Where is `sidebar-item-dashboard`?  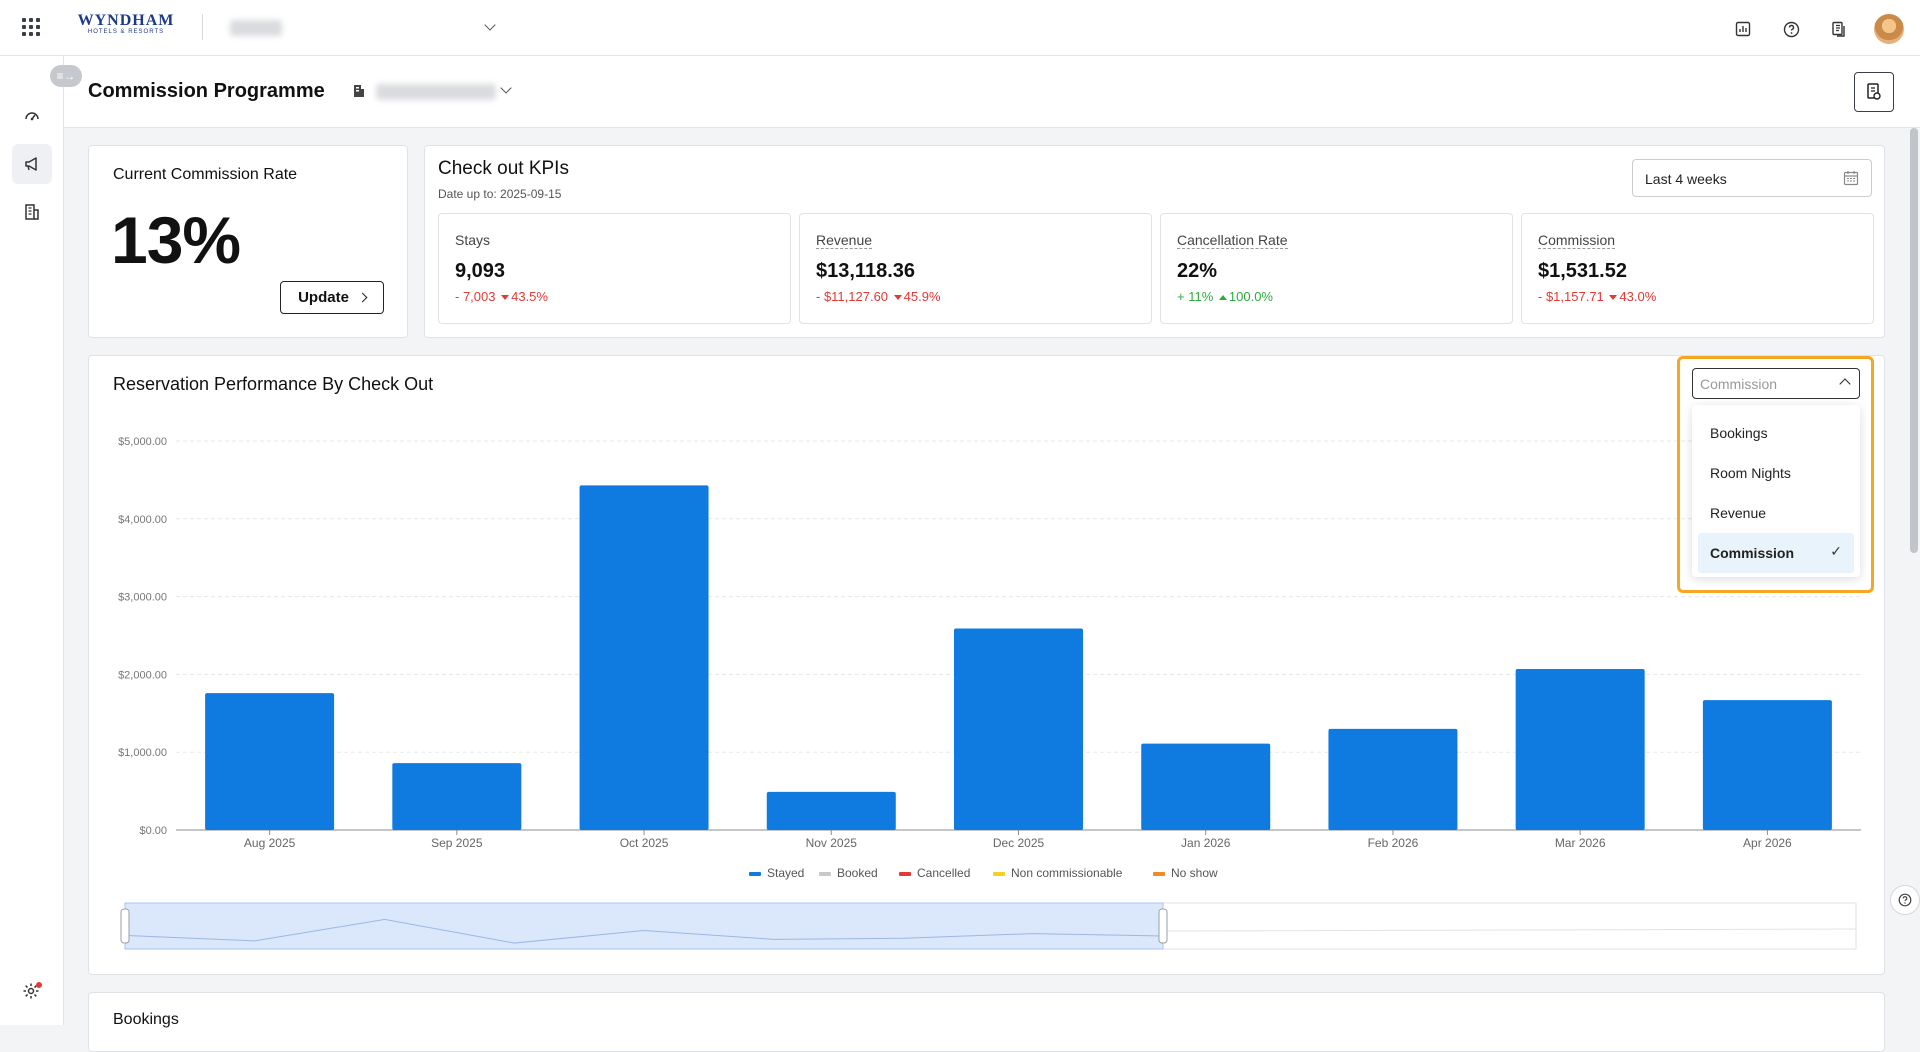 sidebar-item-dashboard is located at coordinates (32, 115).